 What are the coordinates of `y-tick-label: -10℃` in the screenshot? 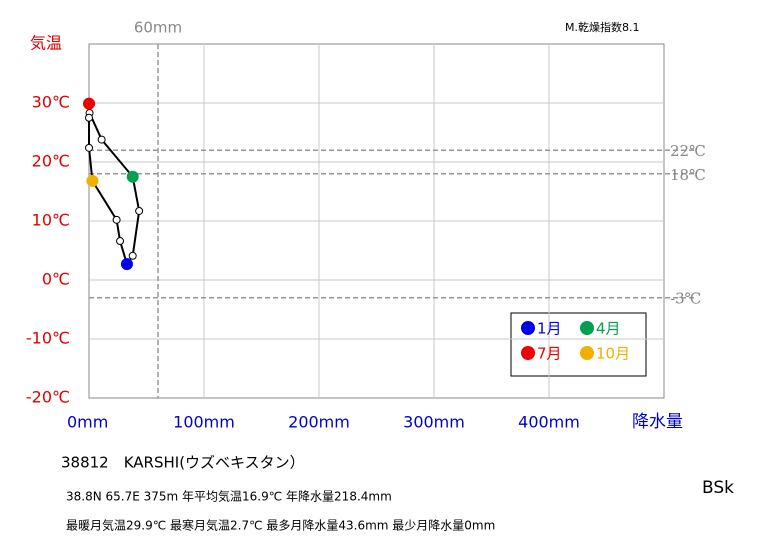 It's located at (48, 338).